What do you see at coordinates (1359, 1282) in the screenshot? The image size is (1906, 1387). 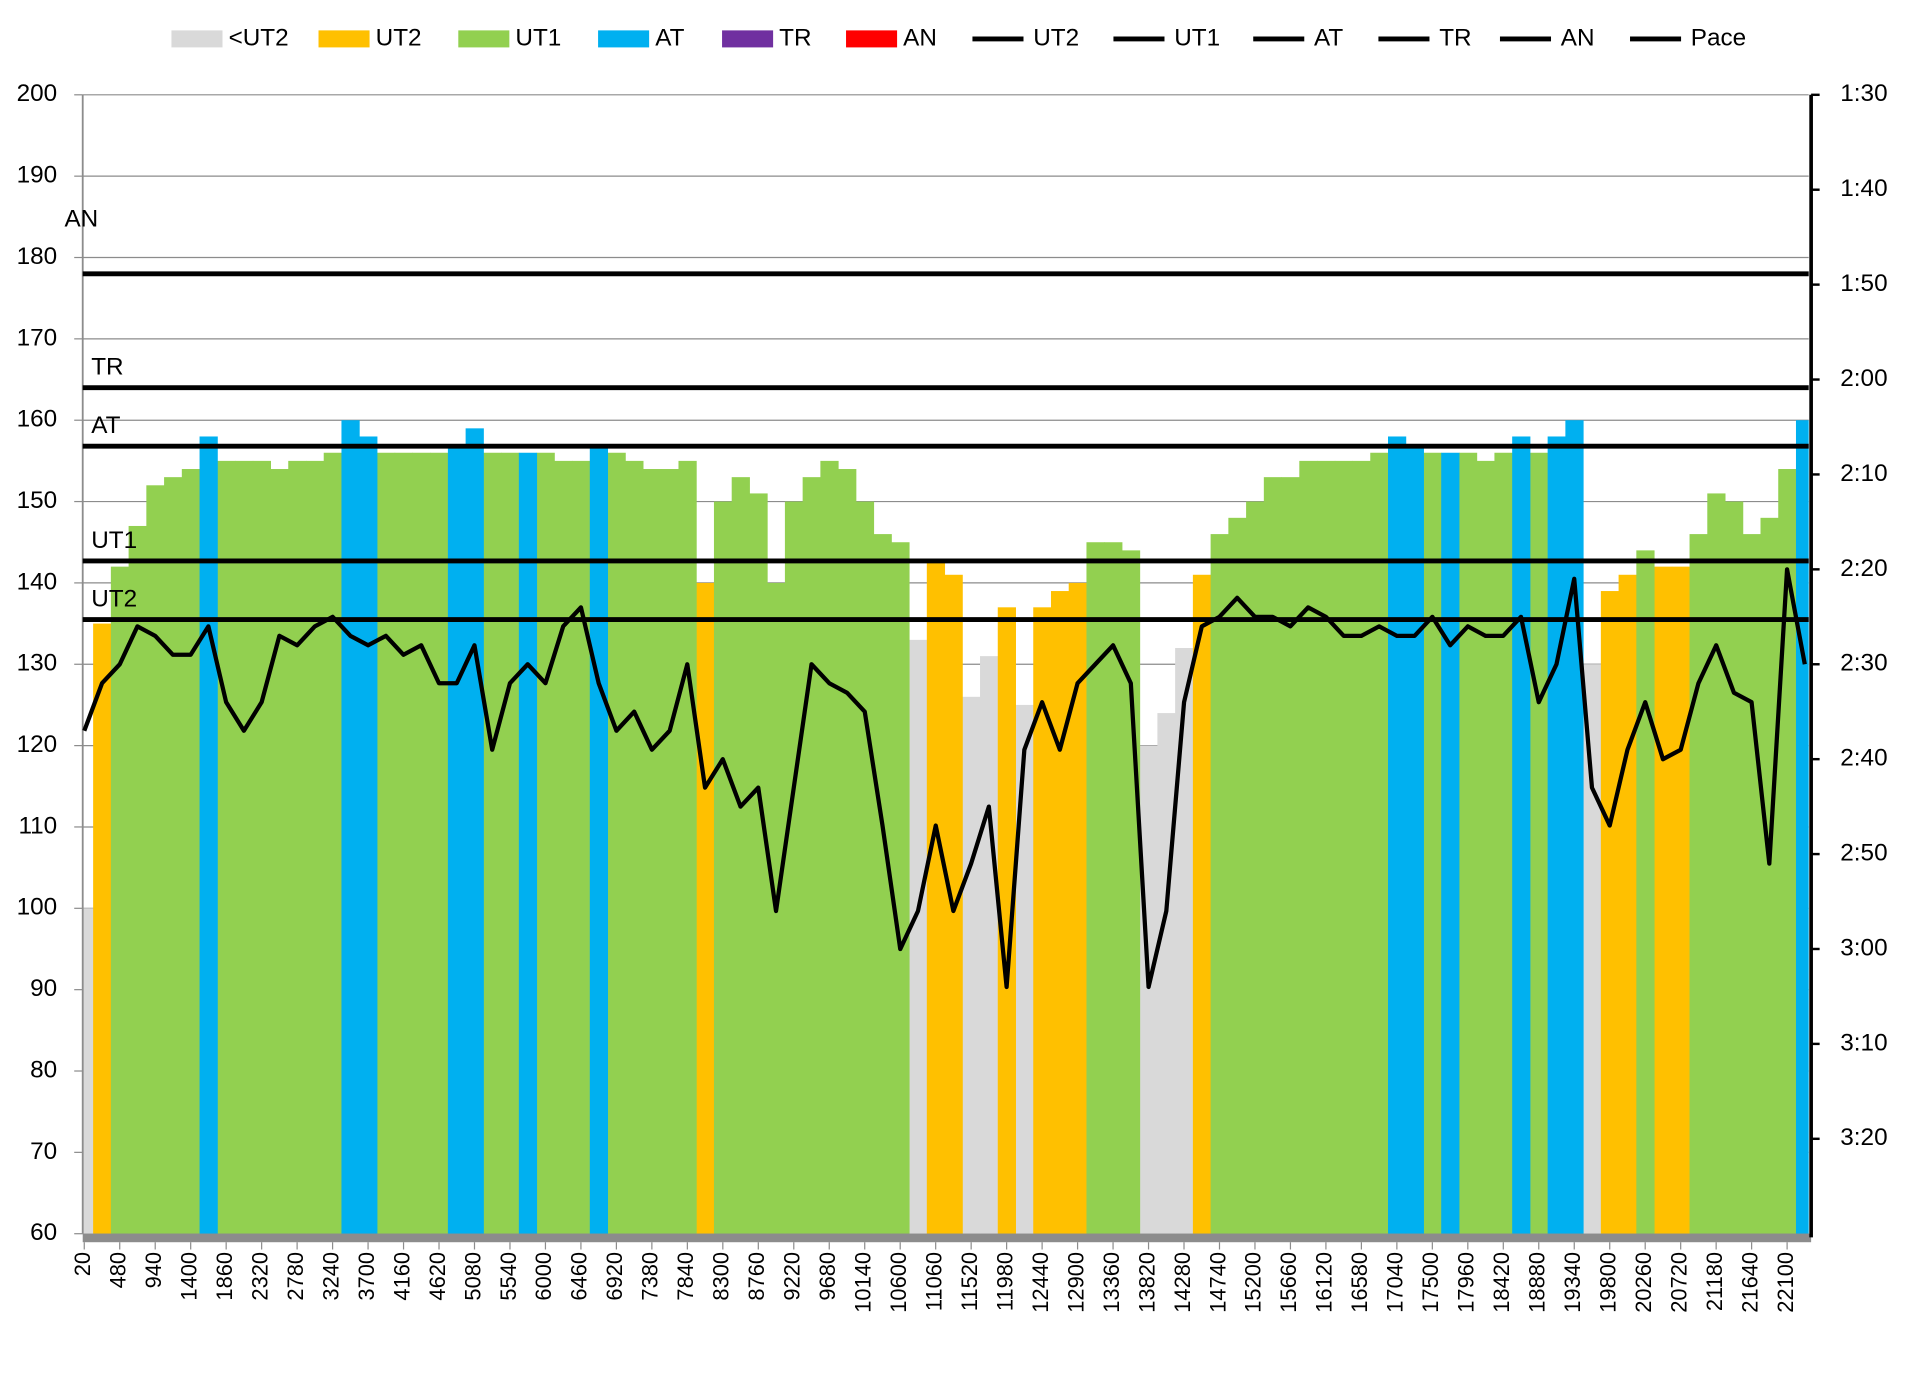 I see `x-tick-label: 16580` at bounding box center [1359, 1282].